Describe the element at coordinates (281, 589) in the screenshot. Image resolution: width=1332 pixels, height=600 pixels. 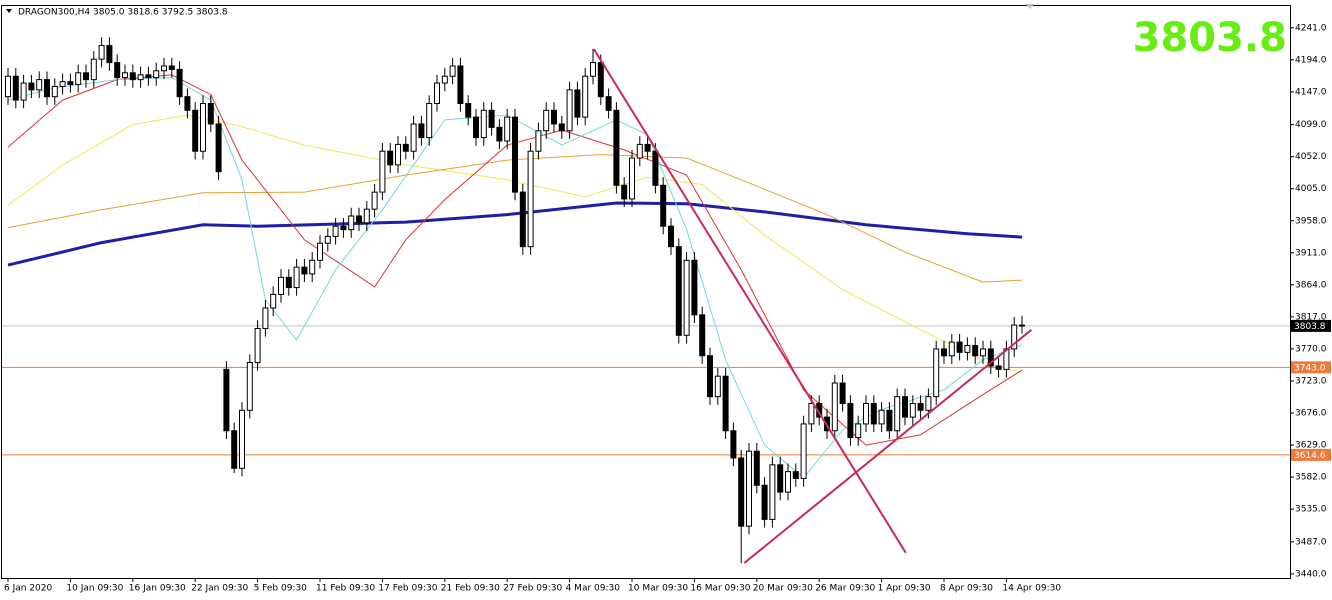
I see `x-tick-label: 5 Feb 09:30` at that location.